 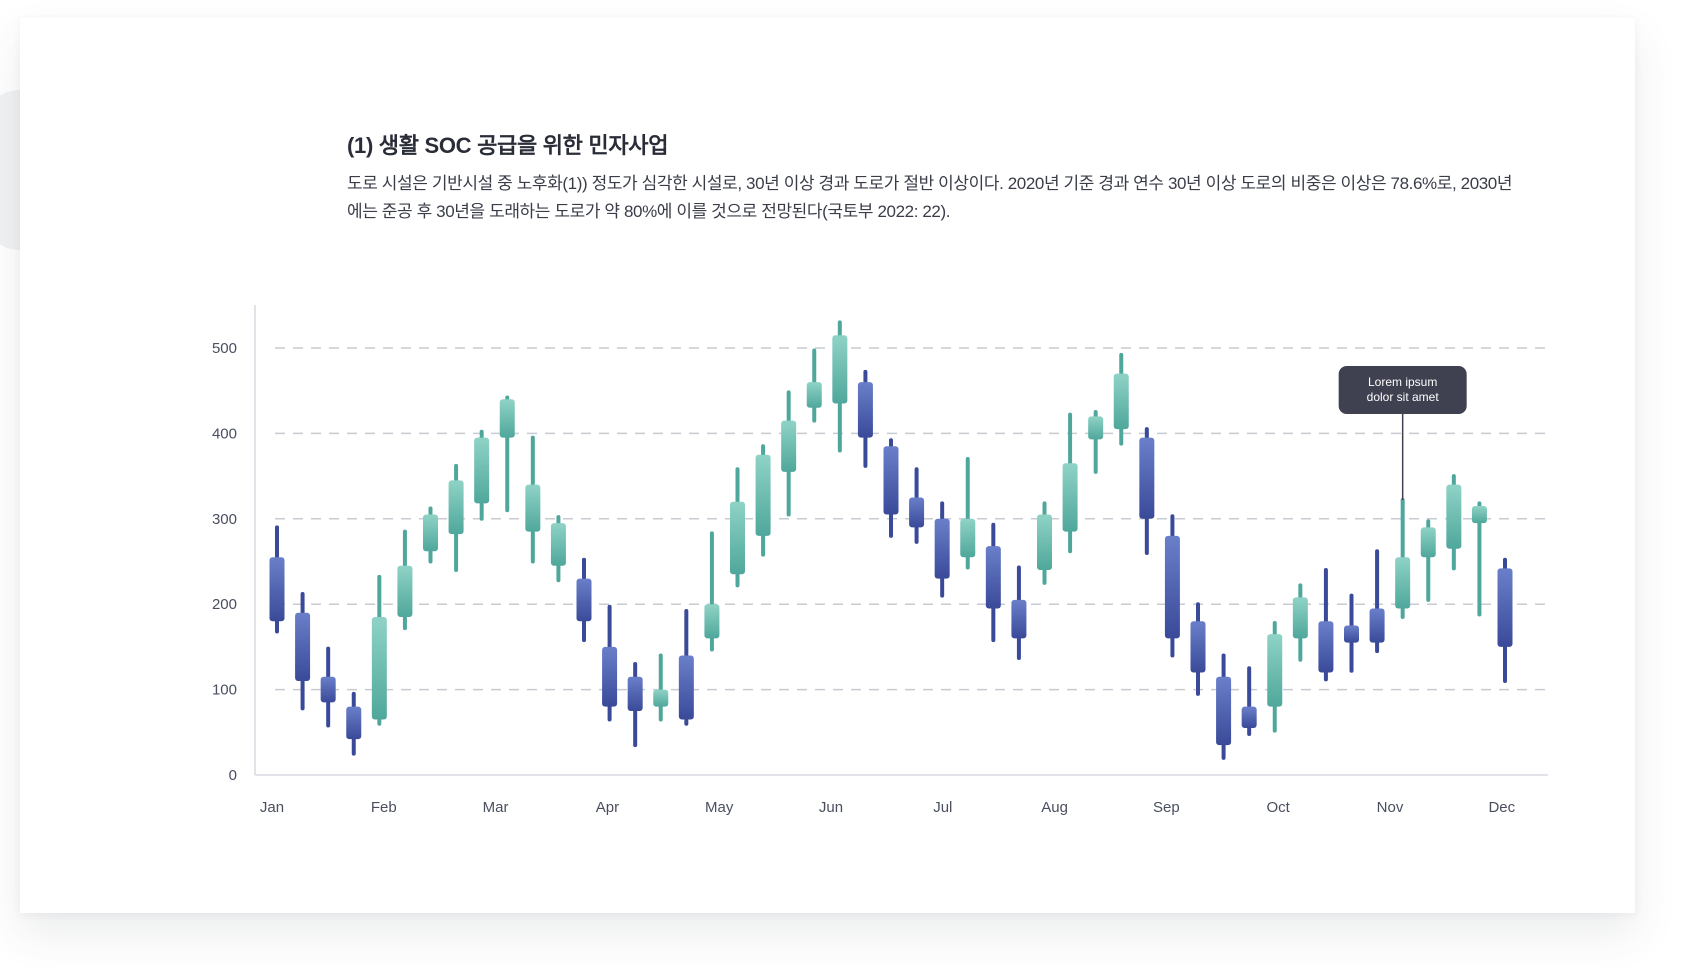 What do you see at coordinates (1054, 807) in the screenshot?
I see `x-tick-label: Aug` at bounding box center [1054, 807].